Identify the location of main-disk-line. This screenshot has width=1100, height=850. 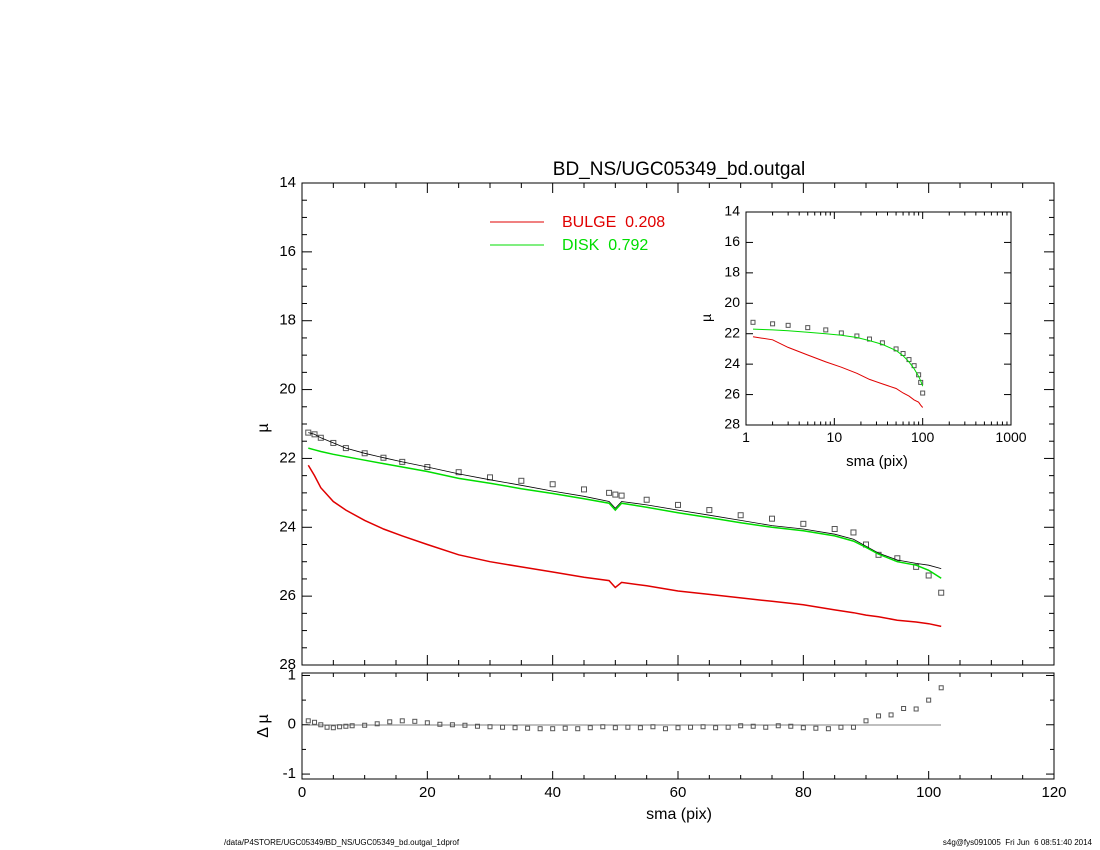
(625, 513).